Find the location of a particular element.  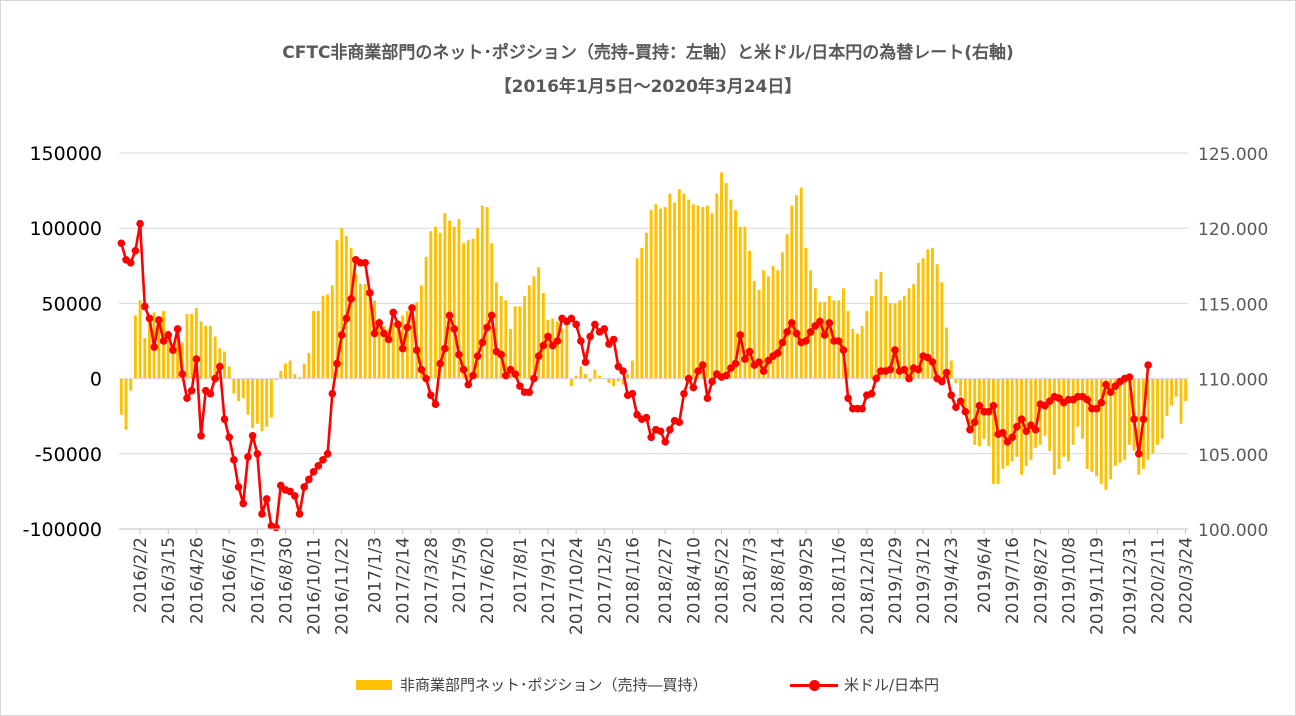

x-tick-label: 2018/7/3 is located at coordinates (751, 575).